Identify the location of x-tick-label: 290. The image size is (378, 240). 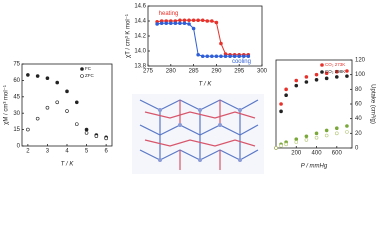
(216, 72).